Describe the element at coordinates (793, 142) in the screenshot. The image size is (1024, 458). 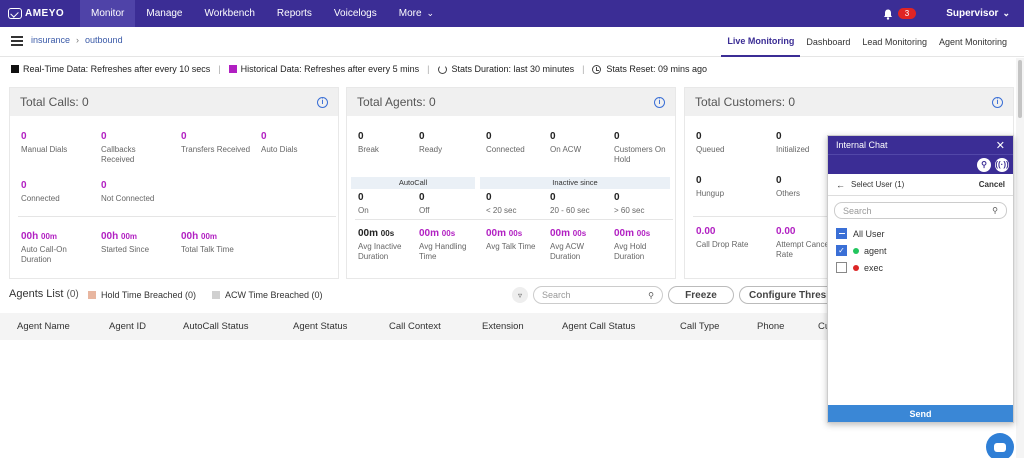
I see `stat-initialized: 0 Initialized` at that location.